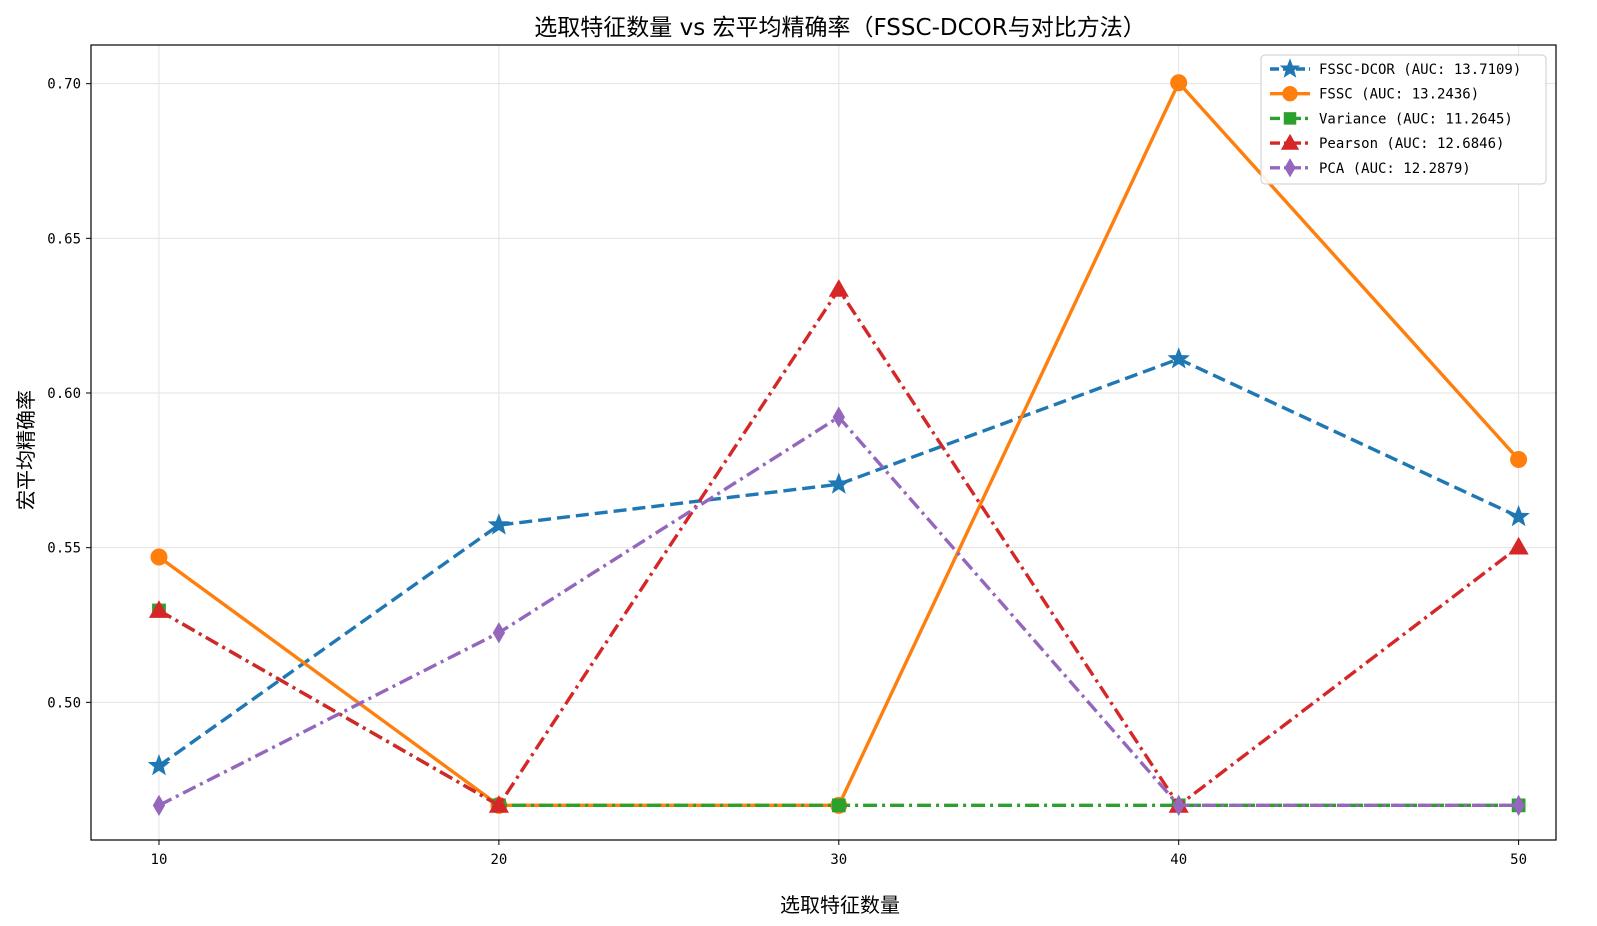 Image resolution: width=1597 pixels, height=926 pixels. I want to click on legend-label: FSSC (AUC: 13.2436), so click(1399, 95).